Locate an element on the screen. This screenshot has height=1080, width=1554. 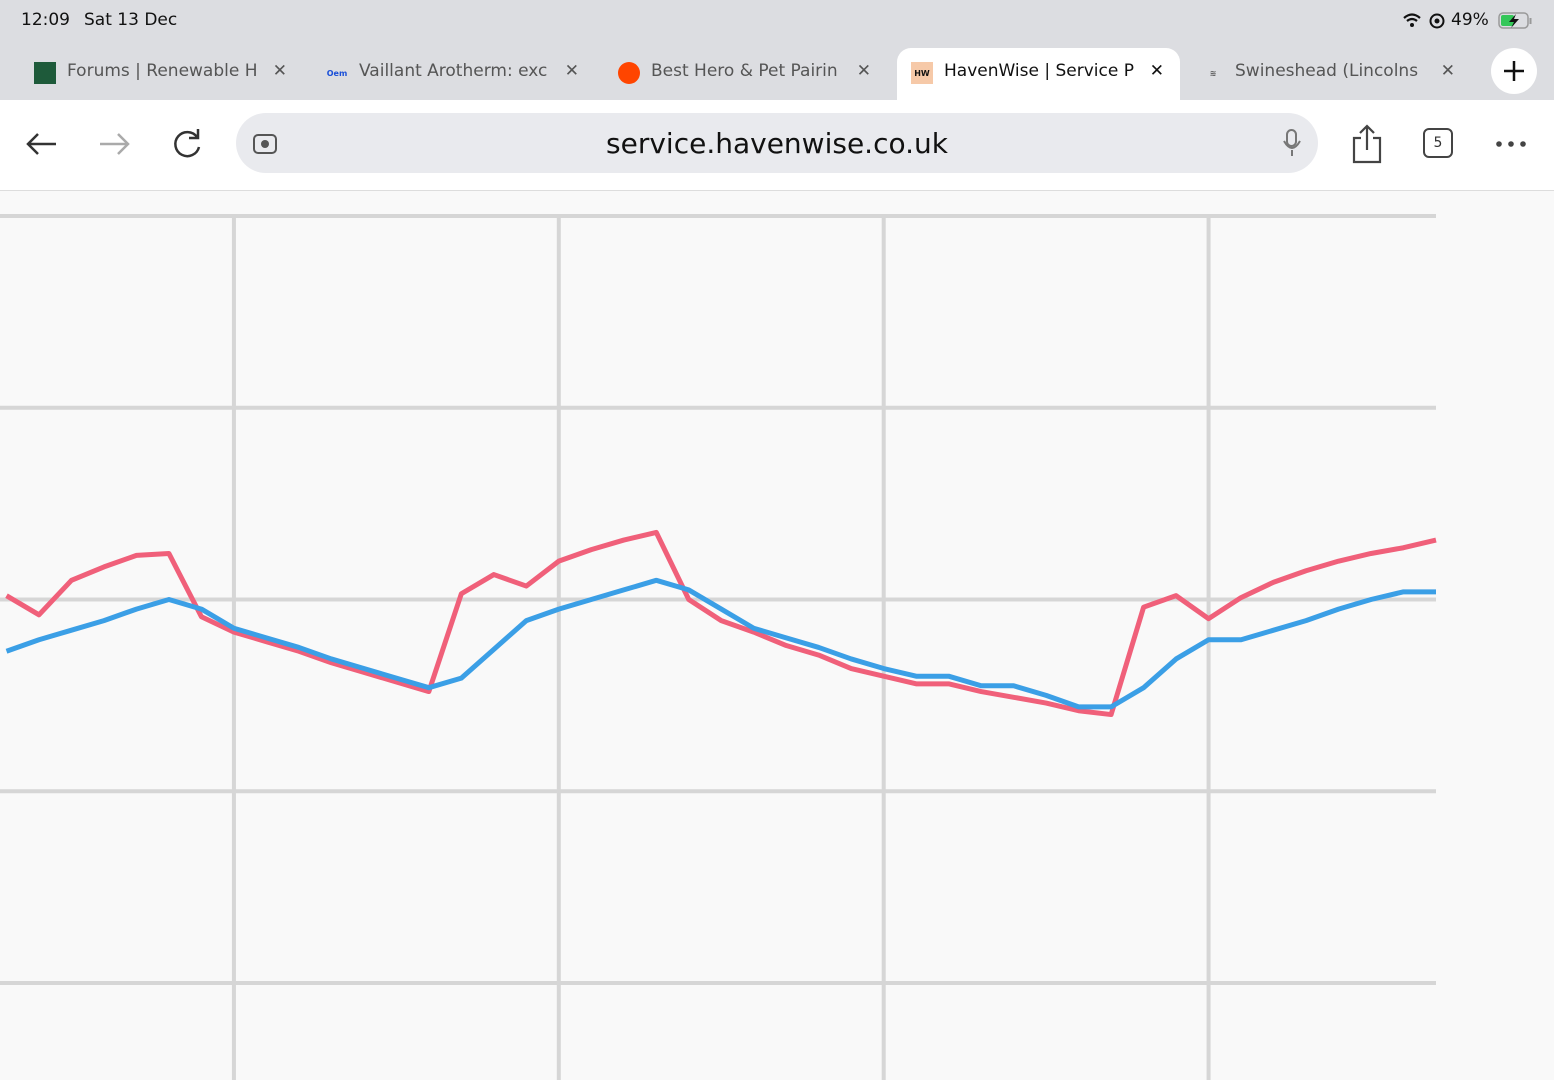
favicon: Oem is located at coordinates (337, 73).